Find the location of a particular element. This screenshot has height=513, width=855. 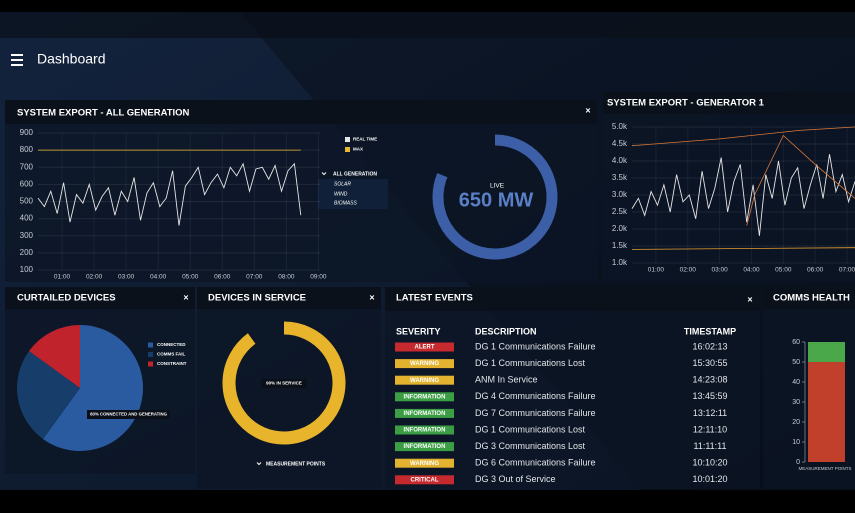

event-description: ANM In Service is located at coordinates (506, 380).